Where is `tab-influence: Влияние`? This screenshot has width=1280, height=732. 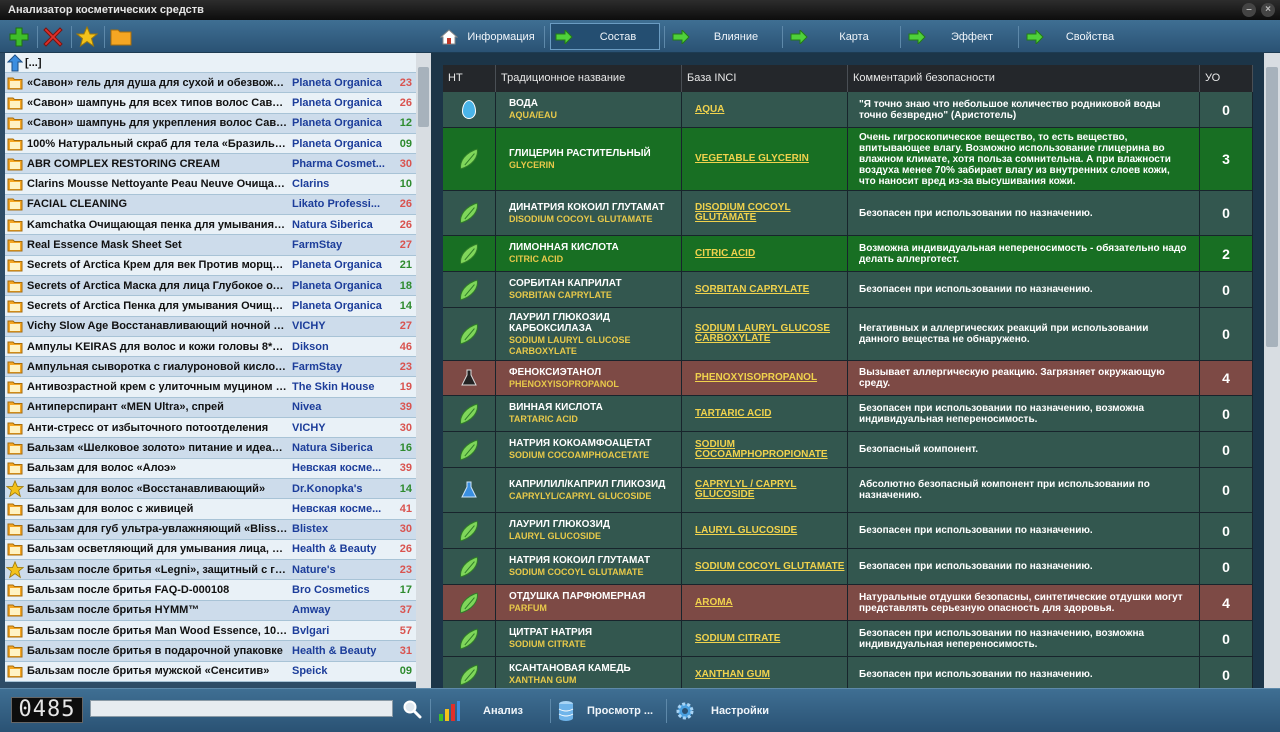 tab-influence: Влияние is located at coordinates (723, 36).